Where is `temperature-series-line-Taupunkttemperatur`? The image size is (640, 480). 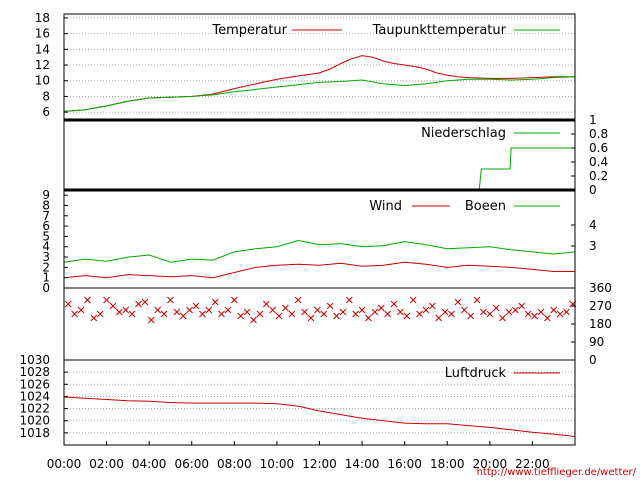 temperature-series-line-Taupunkttemperatur is located at coordinates (319, 94).